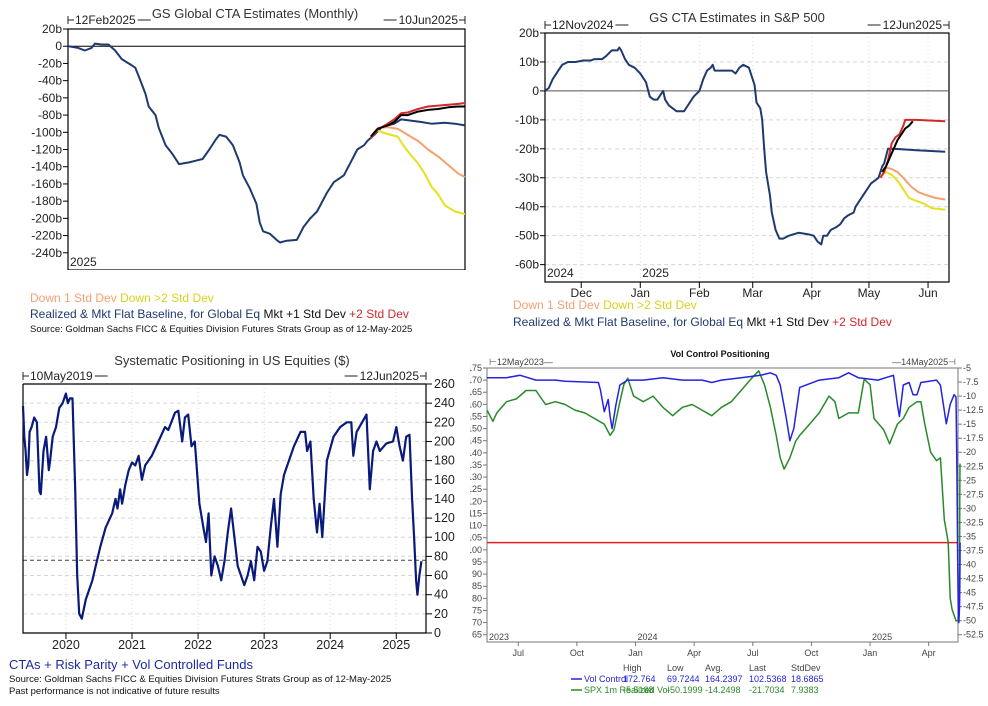  What do you see at coordinates (807, 679) in the screenshot?
I see `stats-value-stddev: 18.6865` at bounding box center [807, 679].